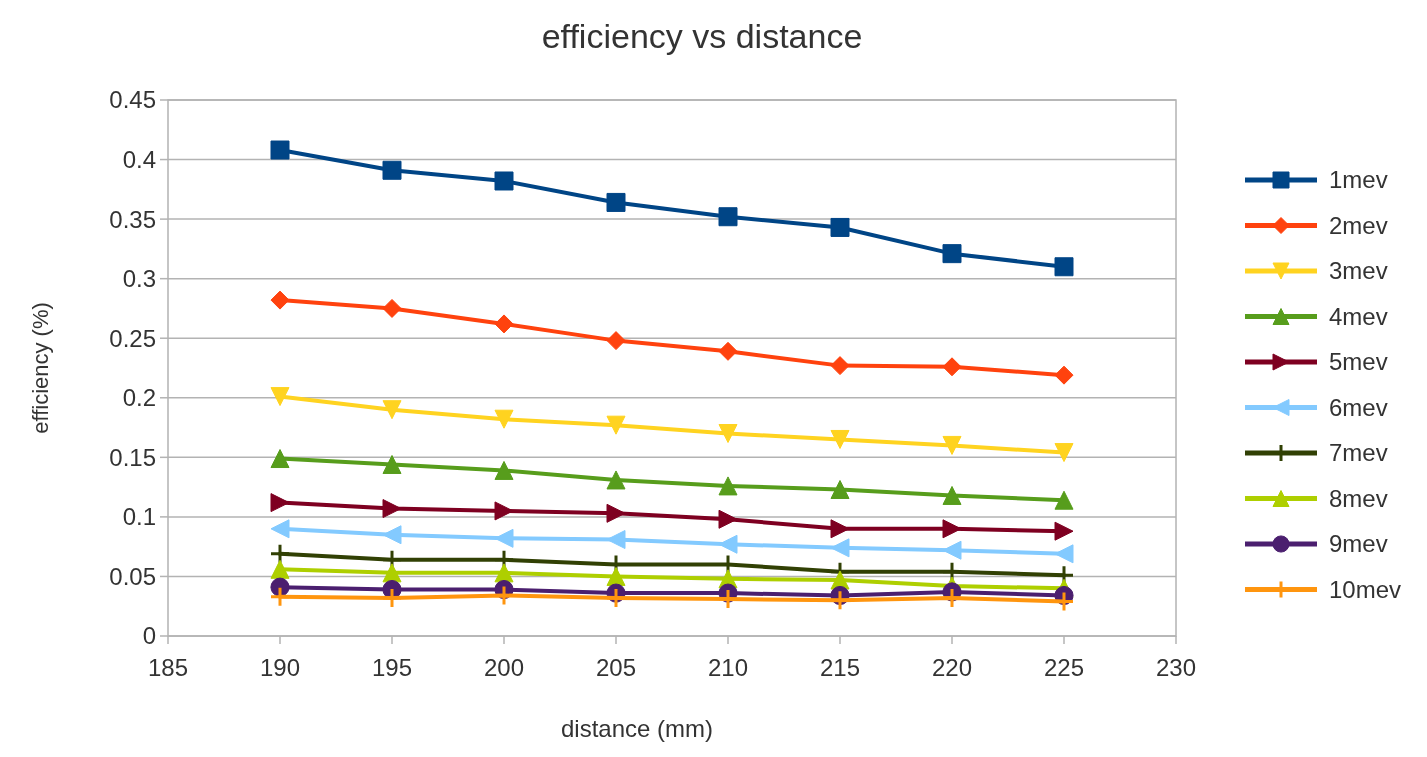  Describe the element at coordinates (637, 728) in the screenshot. I see `x-axis-title: distance (mm)` at that location.